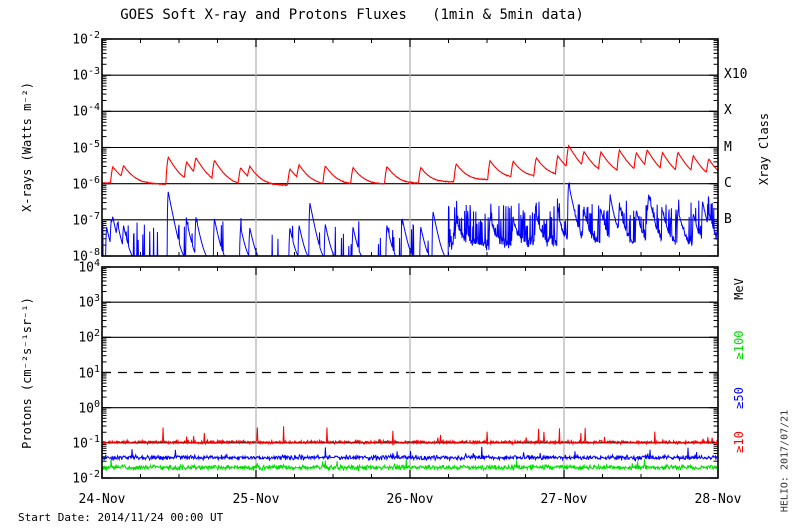 The height and width of the screenshot is (530, 800). I want to click on protons-y-axis-label: Protons (cm⁻²s⁻¹sr⁻¹), so click(27, 373).